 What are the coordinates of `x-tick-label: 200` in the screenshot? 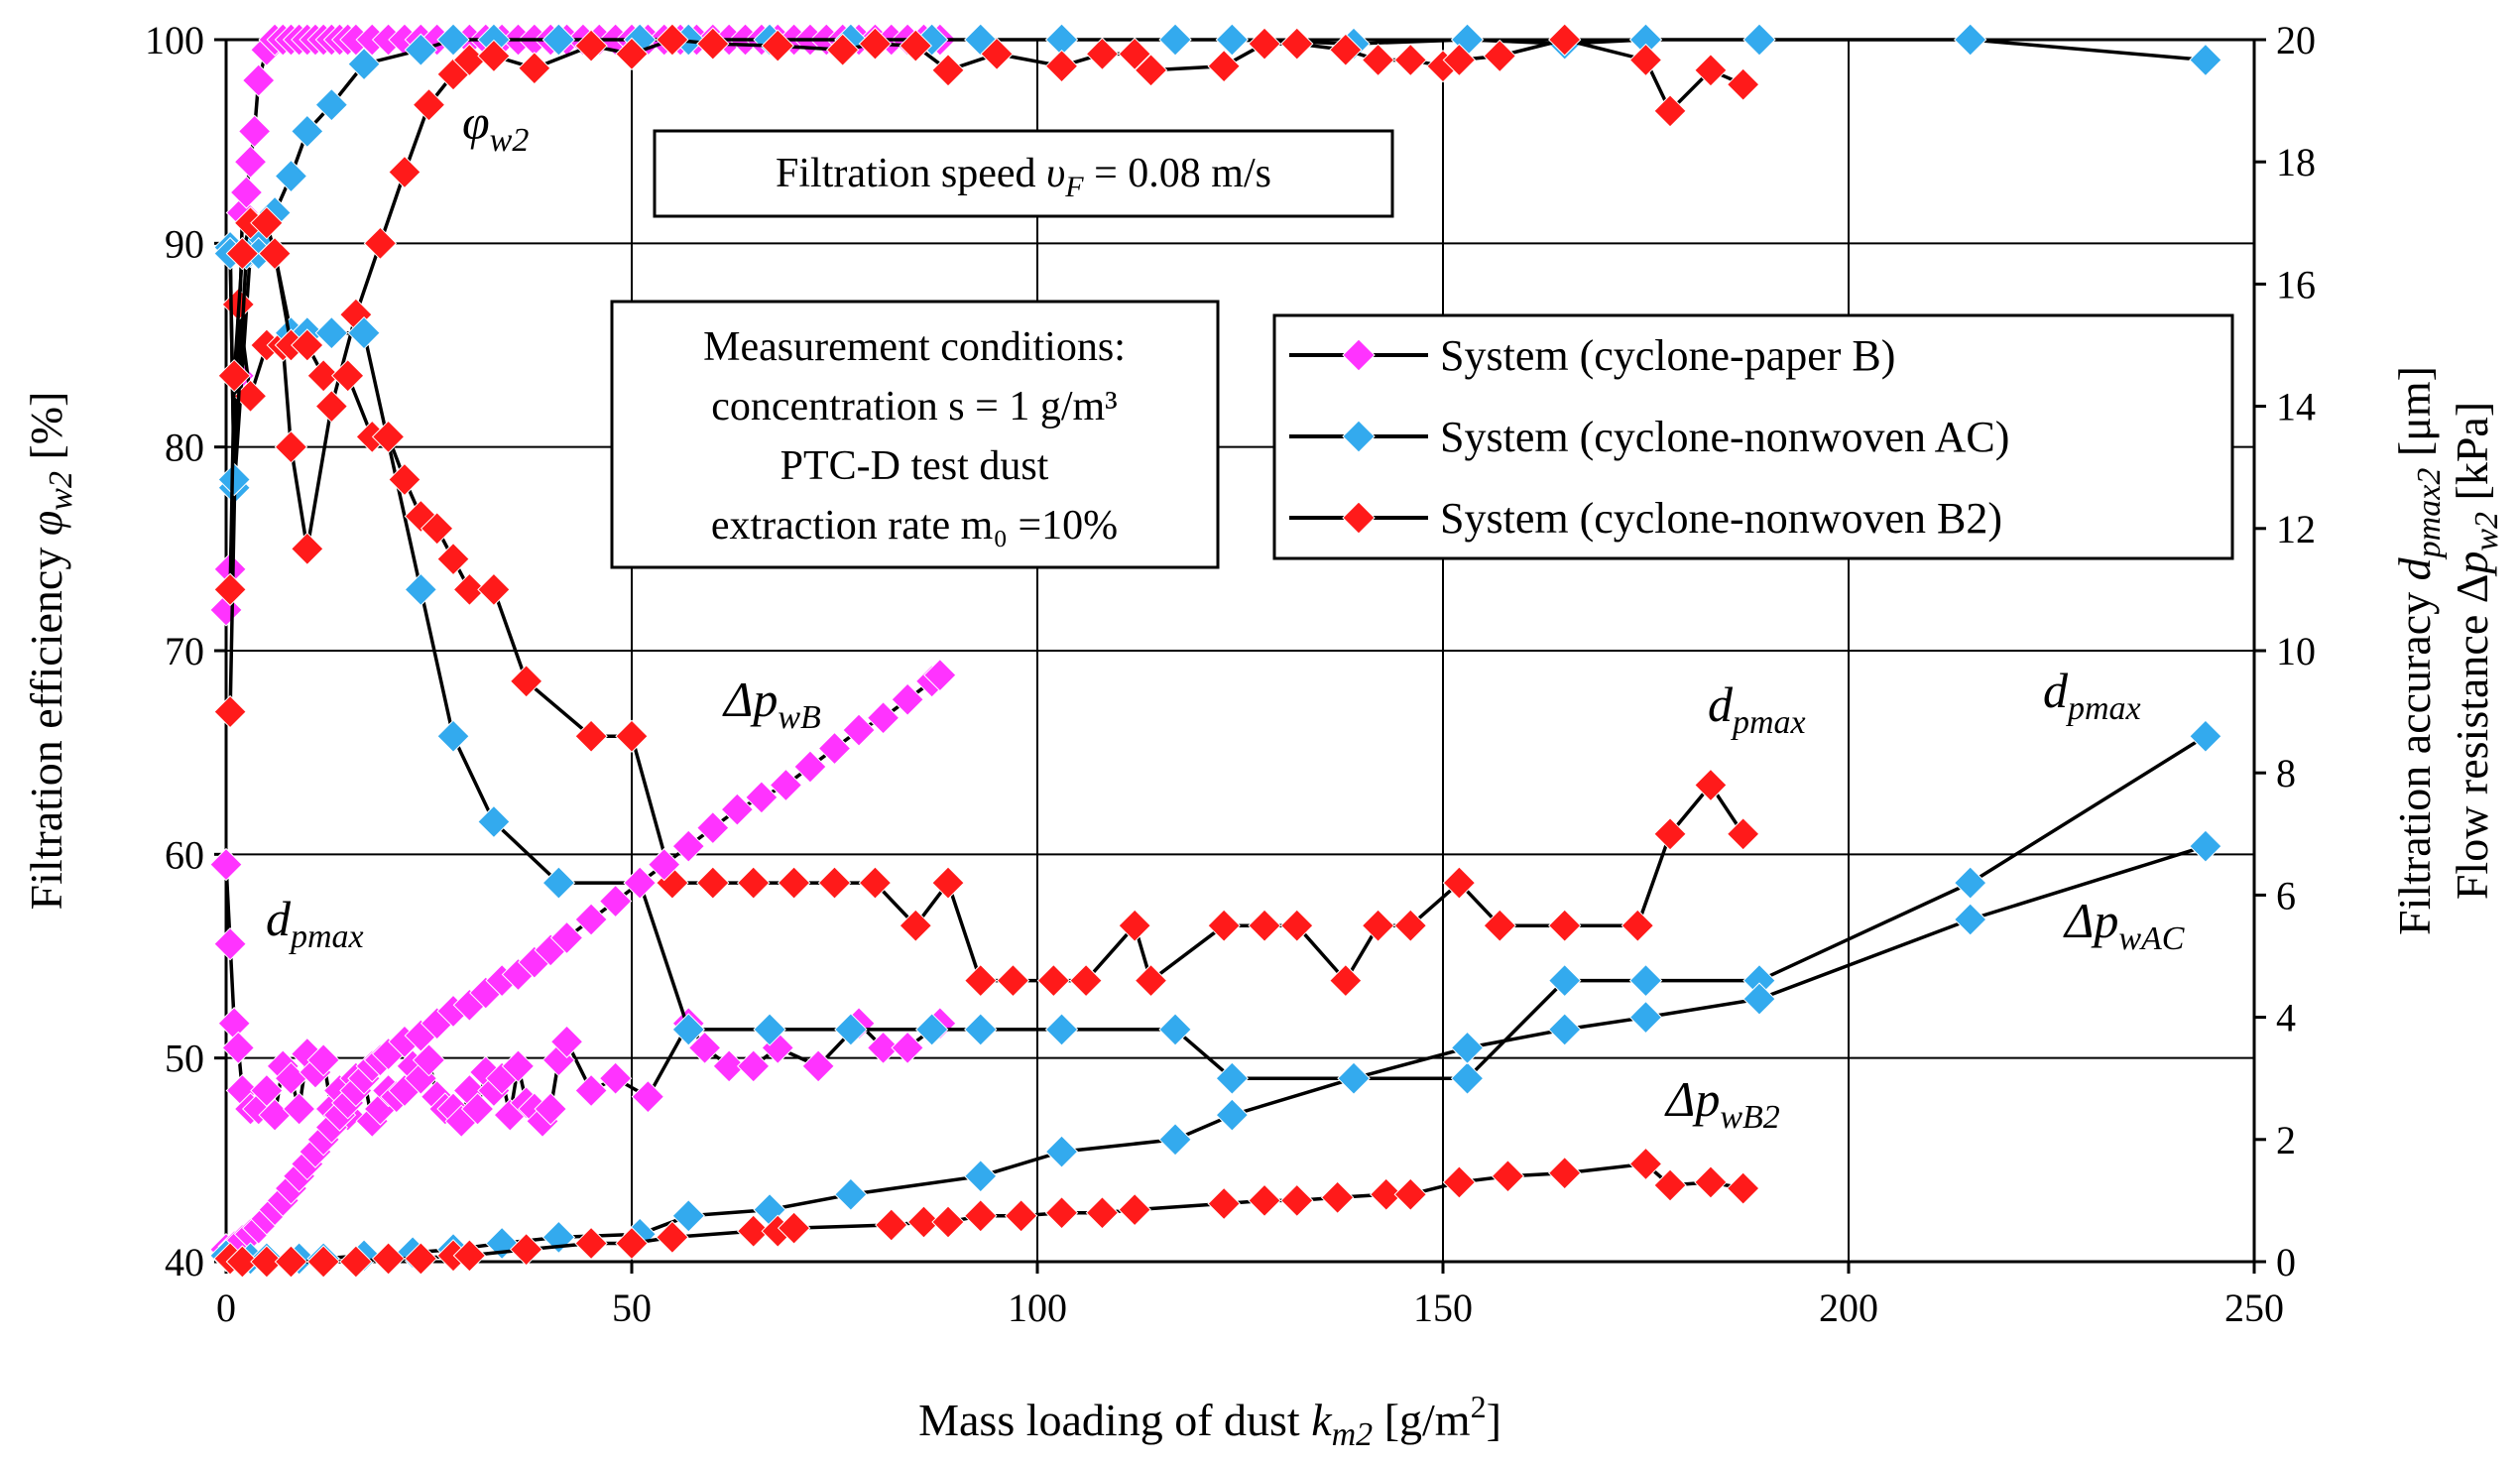 It's located at (1848, 1307).